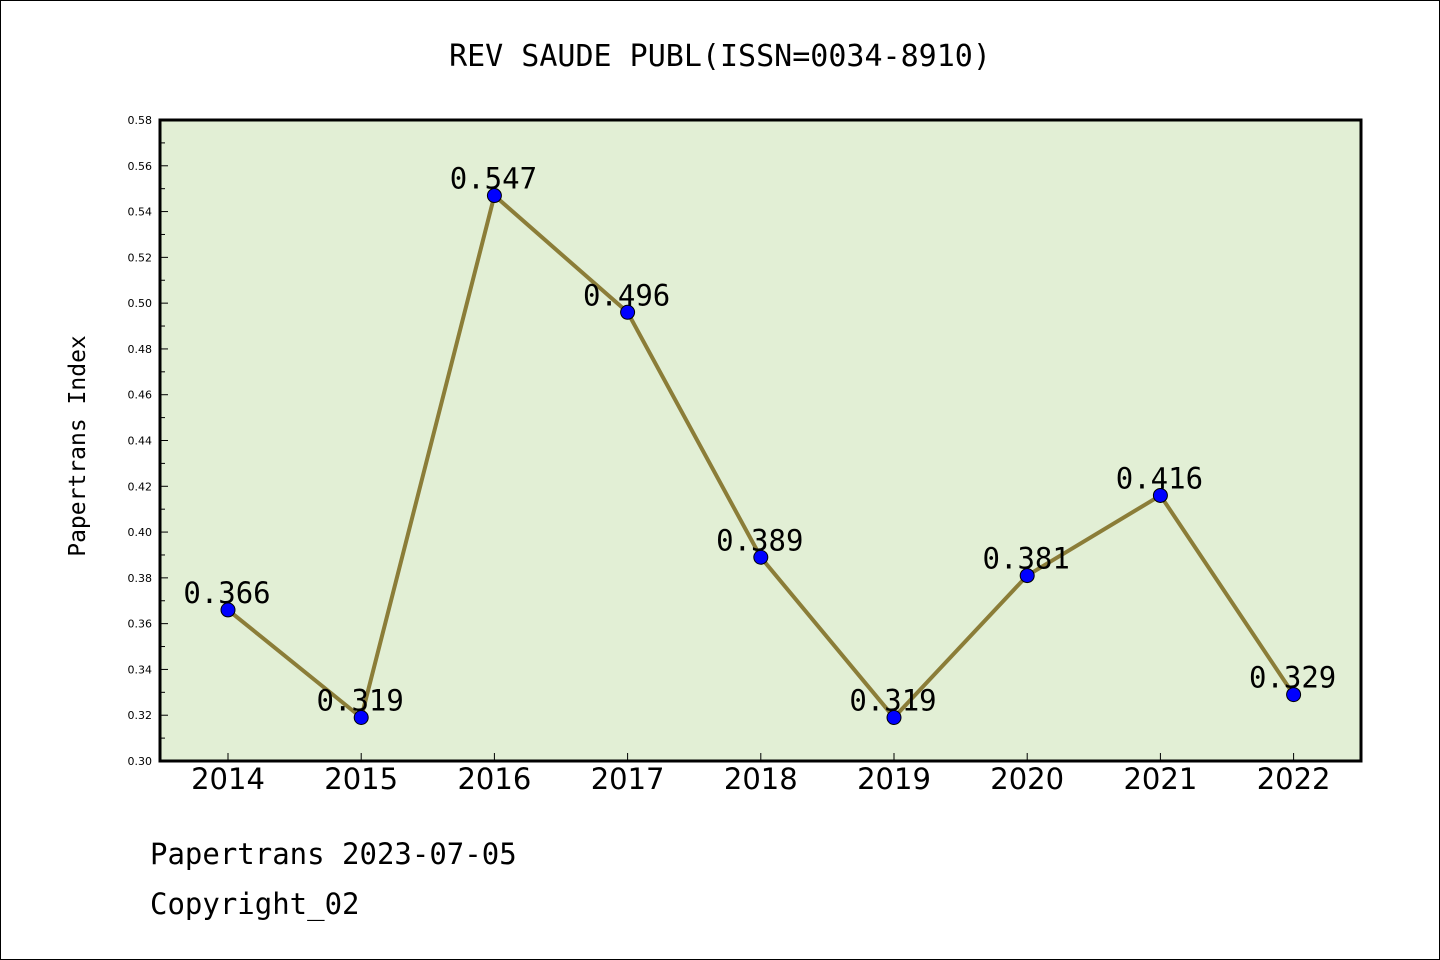 This screenshot has height=960, width=1440. I want to click on y-tick-label: 0.36, so click(140, 624).